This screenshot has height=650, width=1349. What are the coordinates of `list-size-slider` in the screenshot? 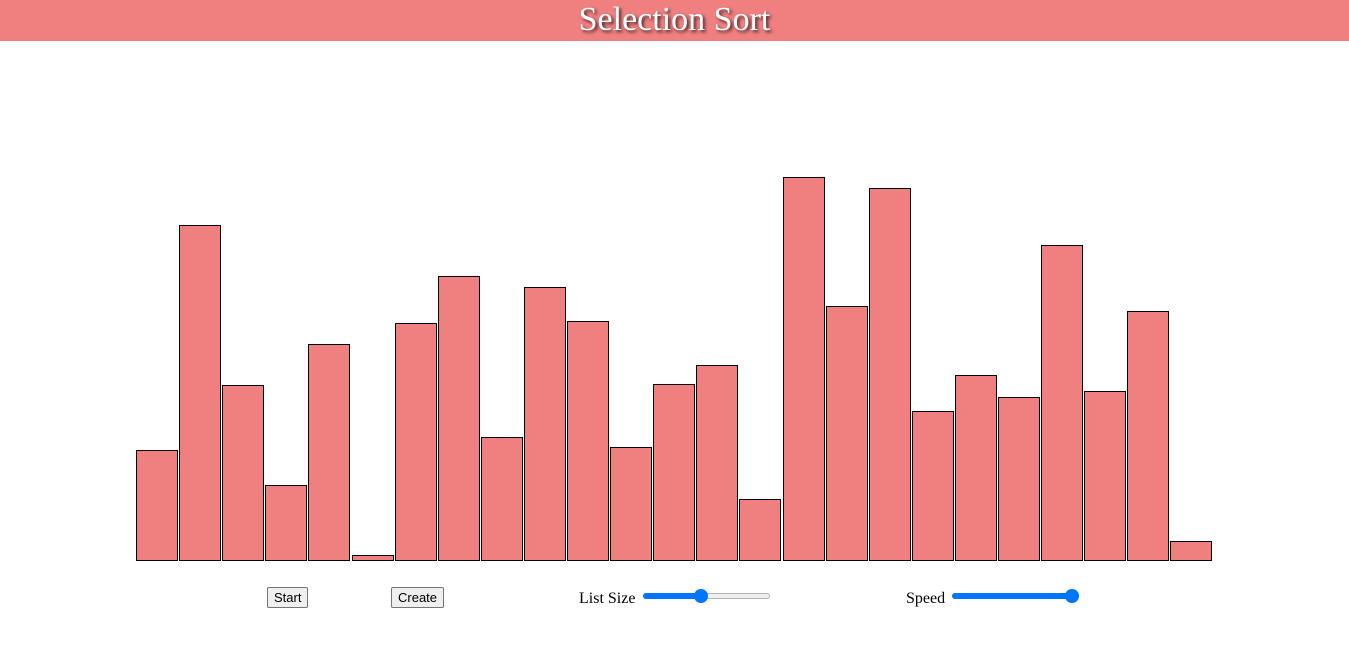 It's located at (706, 596).